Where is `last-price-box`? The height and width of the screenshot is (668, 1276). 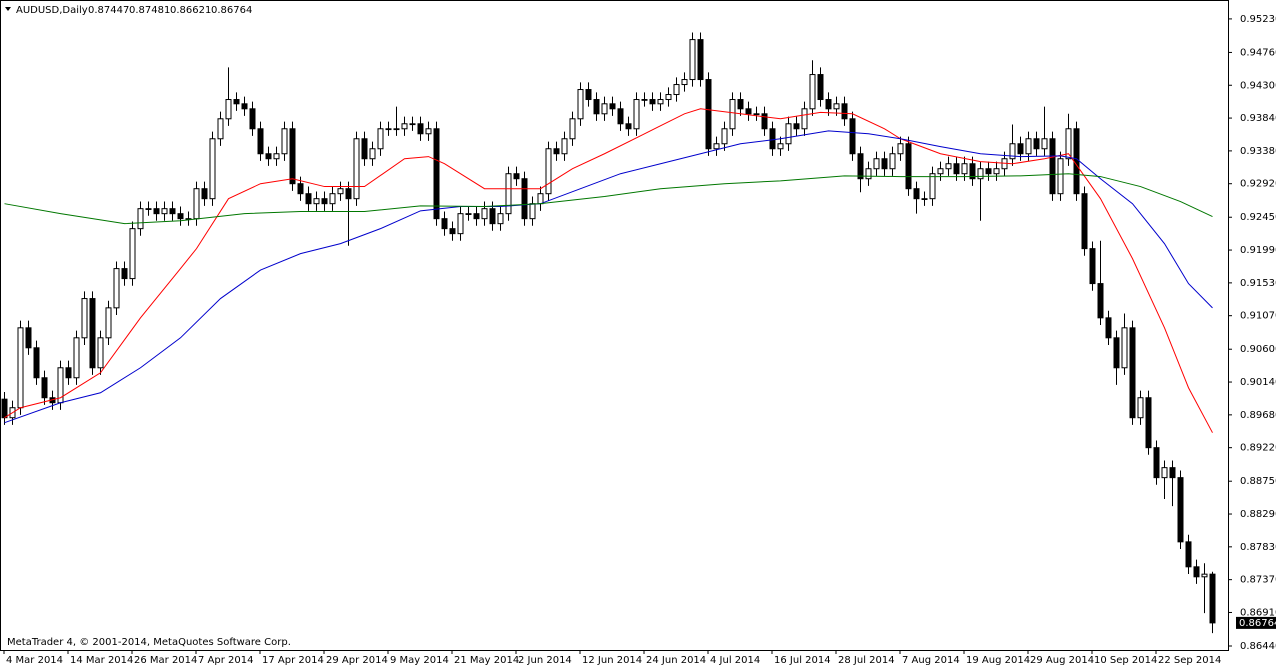 last-price-box is located at coordinates (1256, 622).